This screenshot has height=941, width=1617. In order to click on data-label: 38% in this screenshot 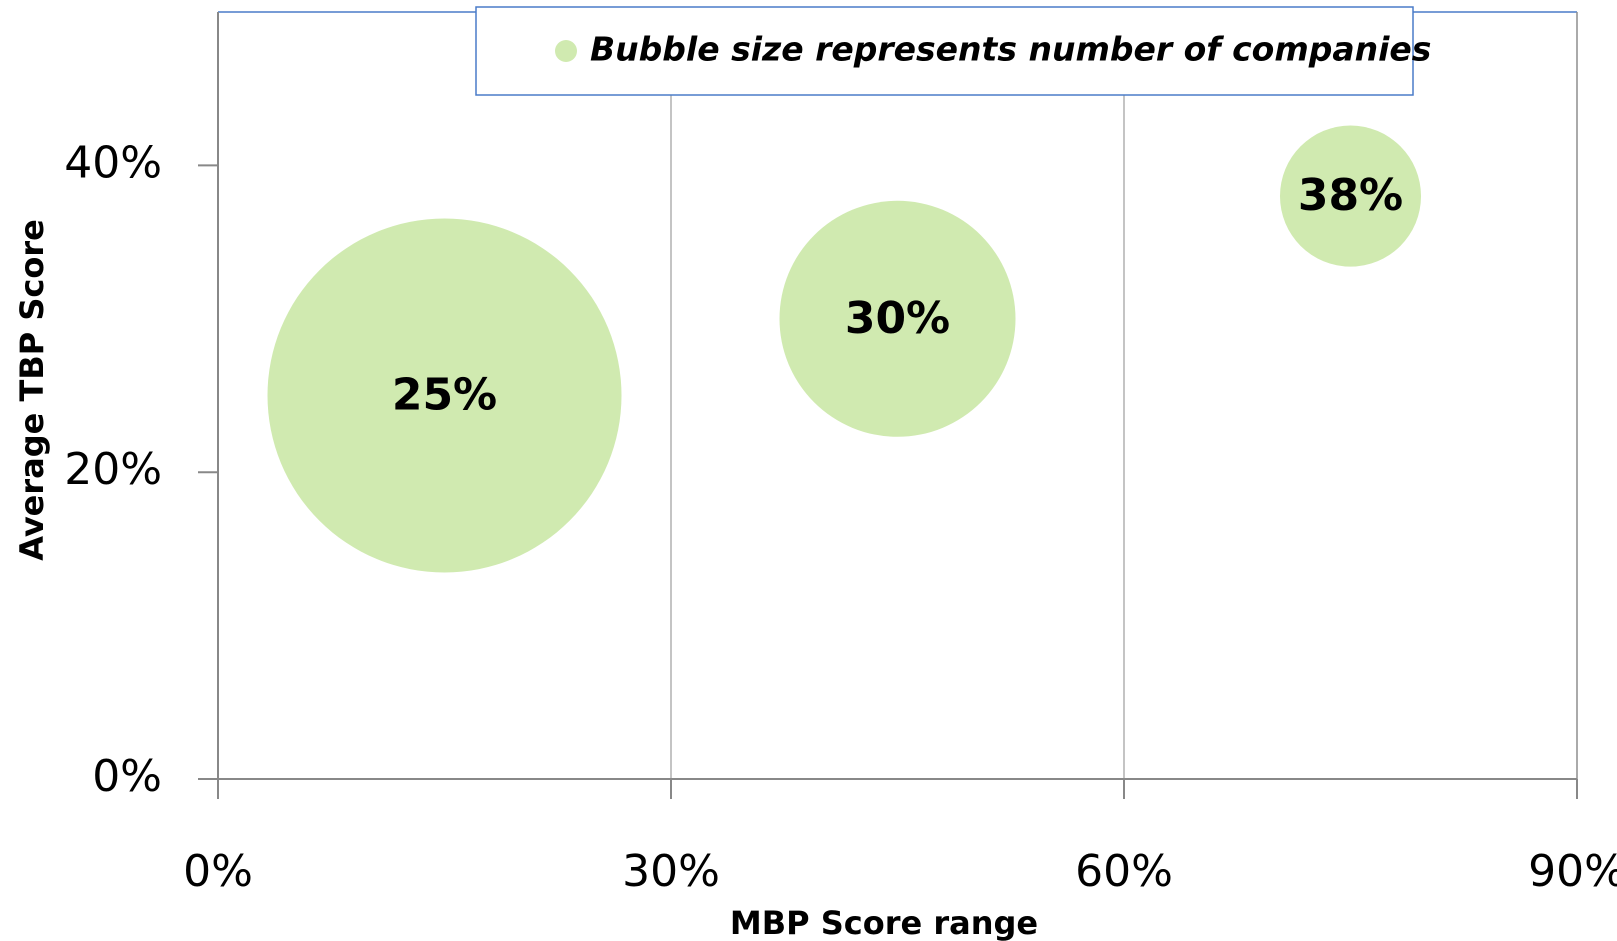, I will do `click(1350, 195)`.